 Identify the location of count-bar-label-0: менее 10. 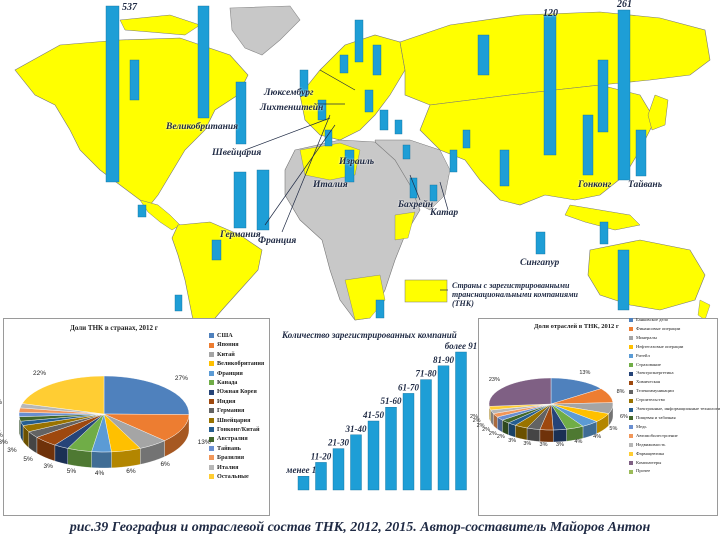
(303, 470).